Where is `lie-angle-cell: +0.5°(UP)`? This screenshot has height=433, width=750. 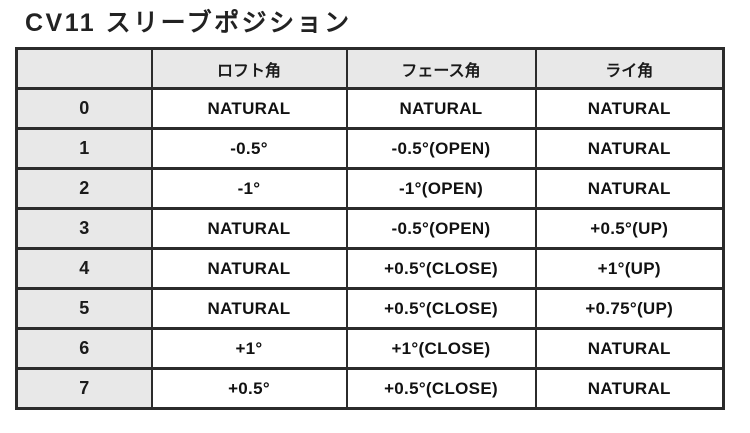
lie-angle-cell: +0.5°(UP) is located at coordinates (629, 228).